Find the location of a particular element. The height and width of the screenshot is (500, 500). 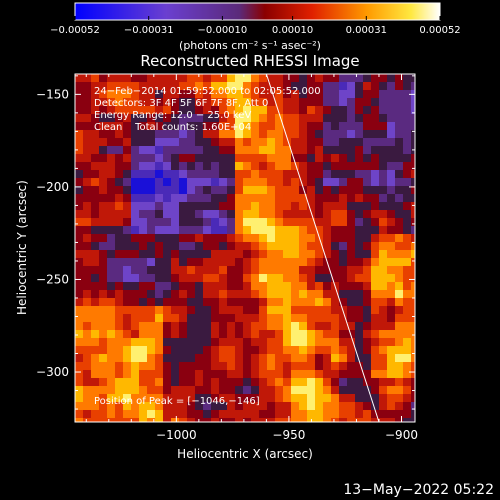

chart-title: Reconstructed RHESSI Image is located at coordinates (250, 61).